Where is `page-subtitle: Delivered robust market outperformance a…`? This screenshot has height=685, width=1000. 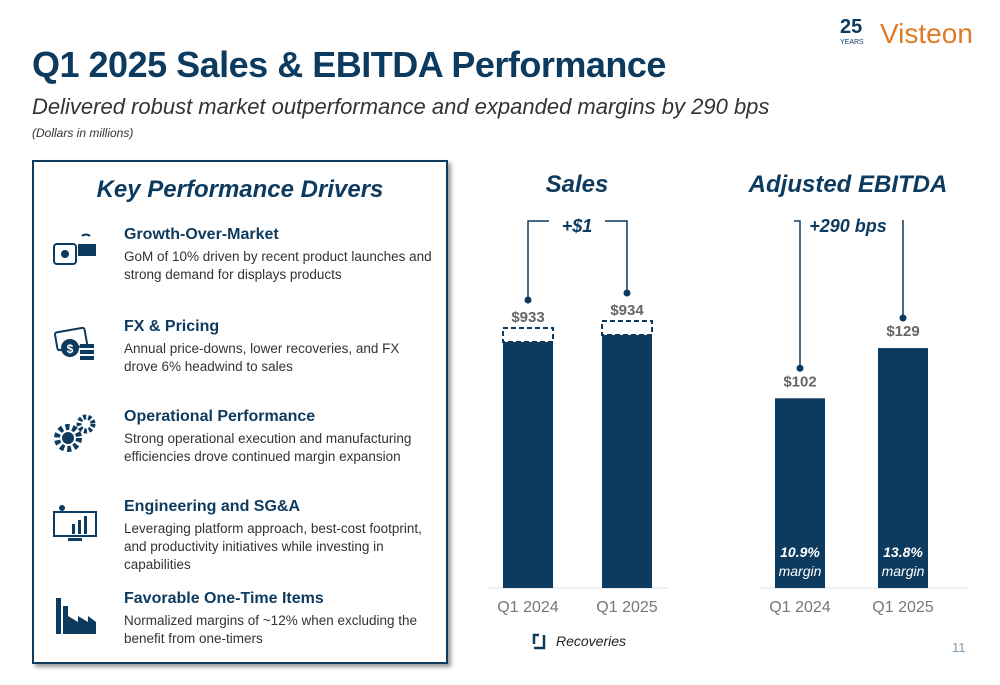
page-subtitle: Delivered robust market outperformance a… is located at coordinates (401, 106).